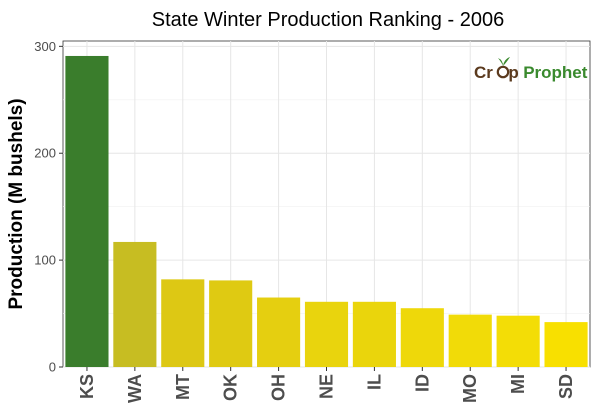 The height and width of the screenshot is (420, 600). I want to click on y-axis-label: Production (M bushels), so click(16, 203).